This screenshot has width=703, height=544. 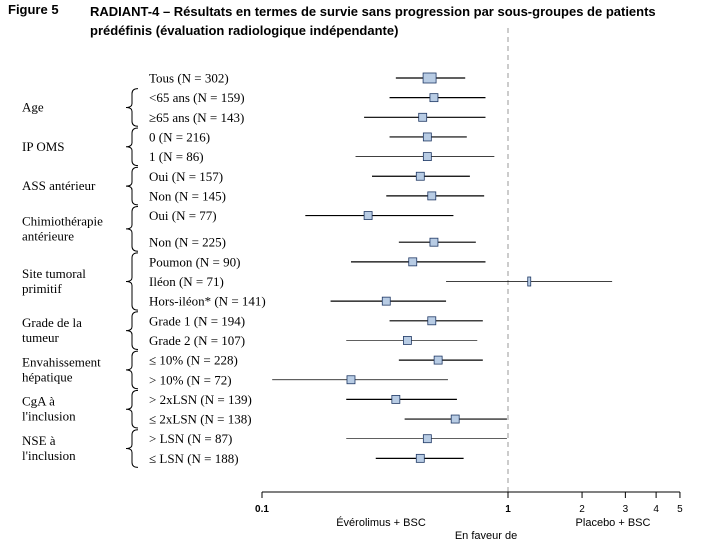 I want to click on forest-row: > 10% (N = 72), so click(x=298, y=379).